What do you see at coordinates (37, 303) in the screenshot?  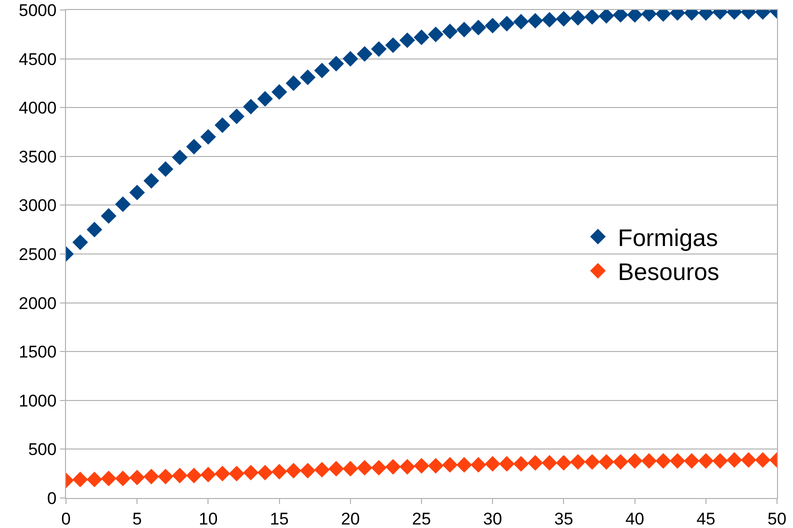 I see `y-tick-label: 2000` at bounding box center [37, 303].